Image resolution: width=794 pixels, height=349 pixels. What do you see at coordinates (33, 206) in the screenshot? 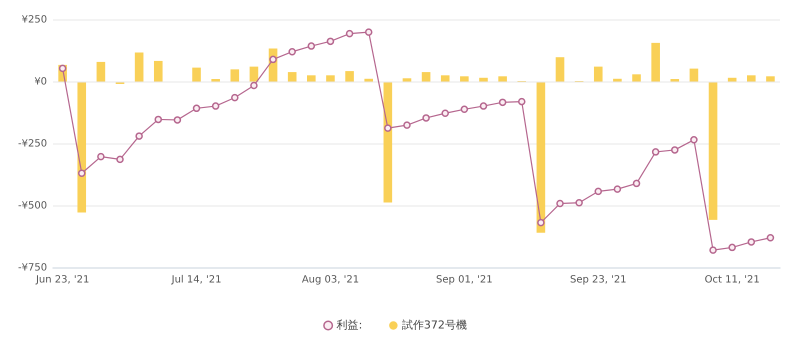
I see `y-tick-label: -¥500` at bounding box center [33, 206].